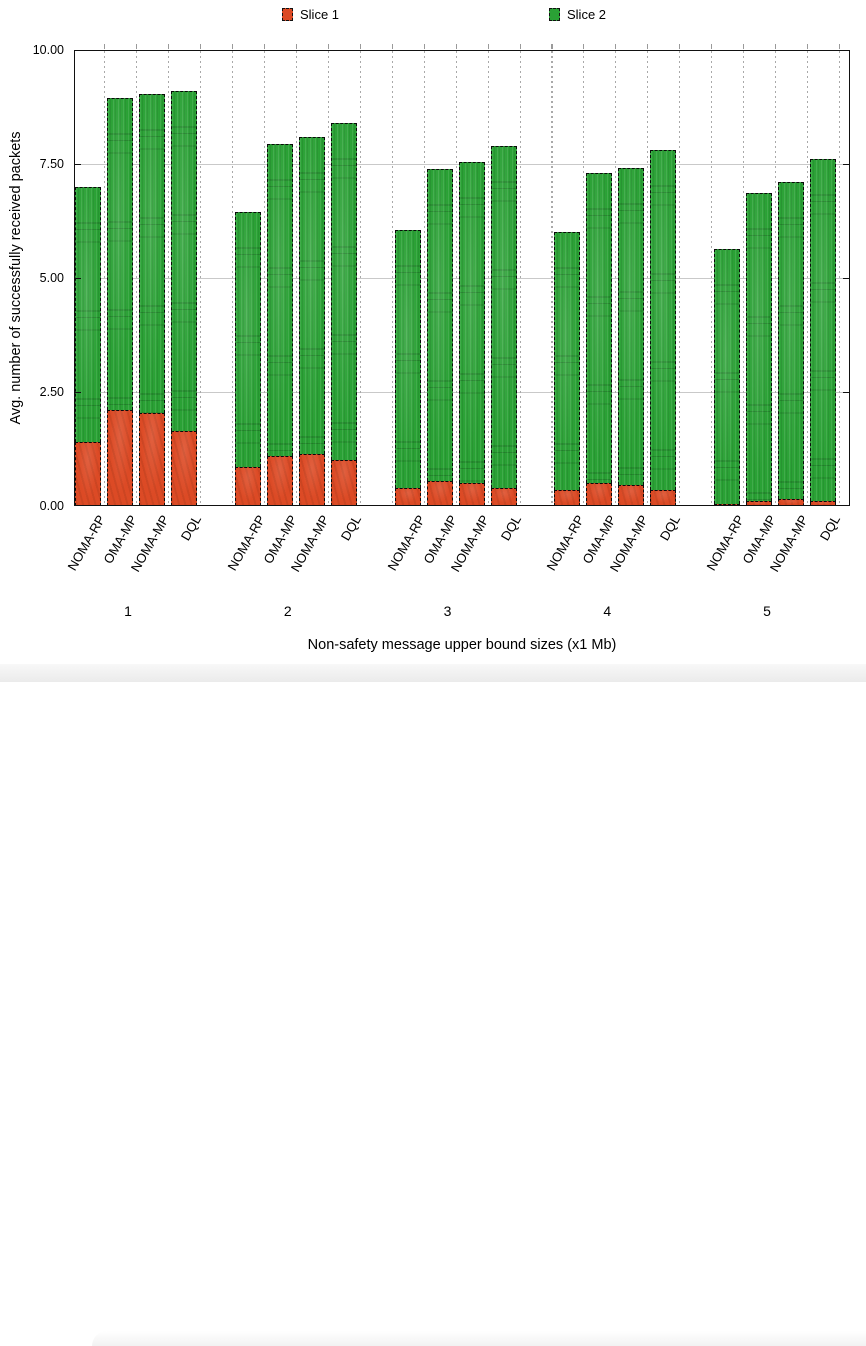 This screenshot has width=866, height=1346. Describe the element at coordinates (51, 278) in the screenshot. I see `y-tick-label: 5.00` at that location.